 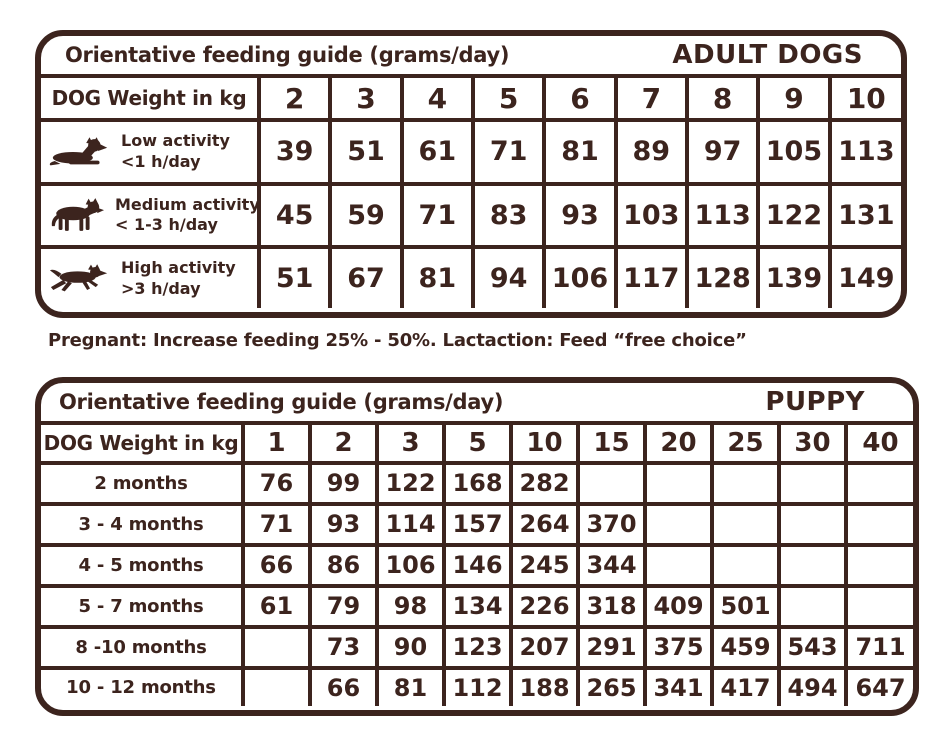 What do you see at coordinates (343, 606) in the screenshot?
I see `feeding-value-cell: 79` at bounding box center [343, 606].